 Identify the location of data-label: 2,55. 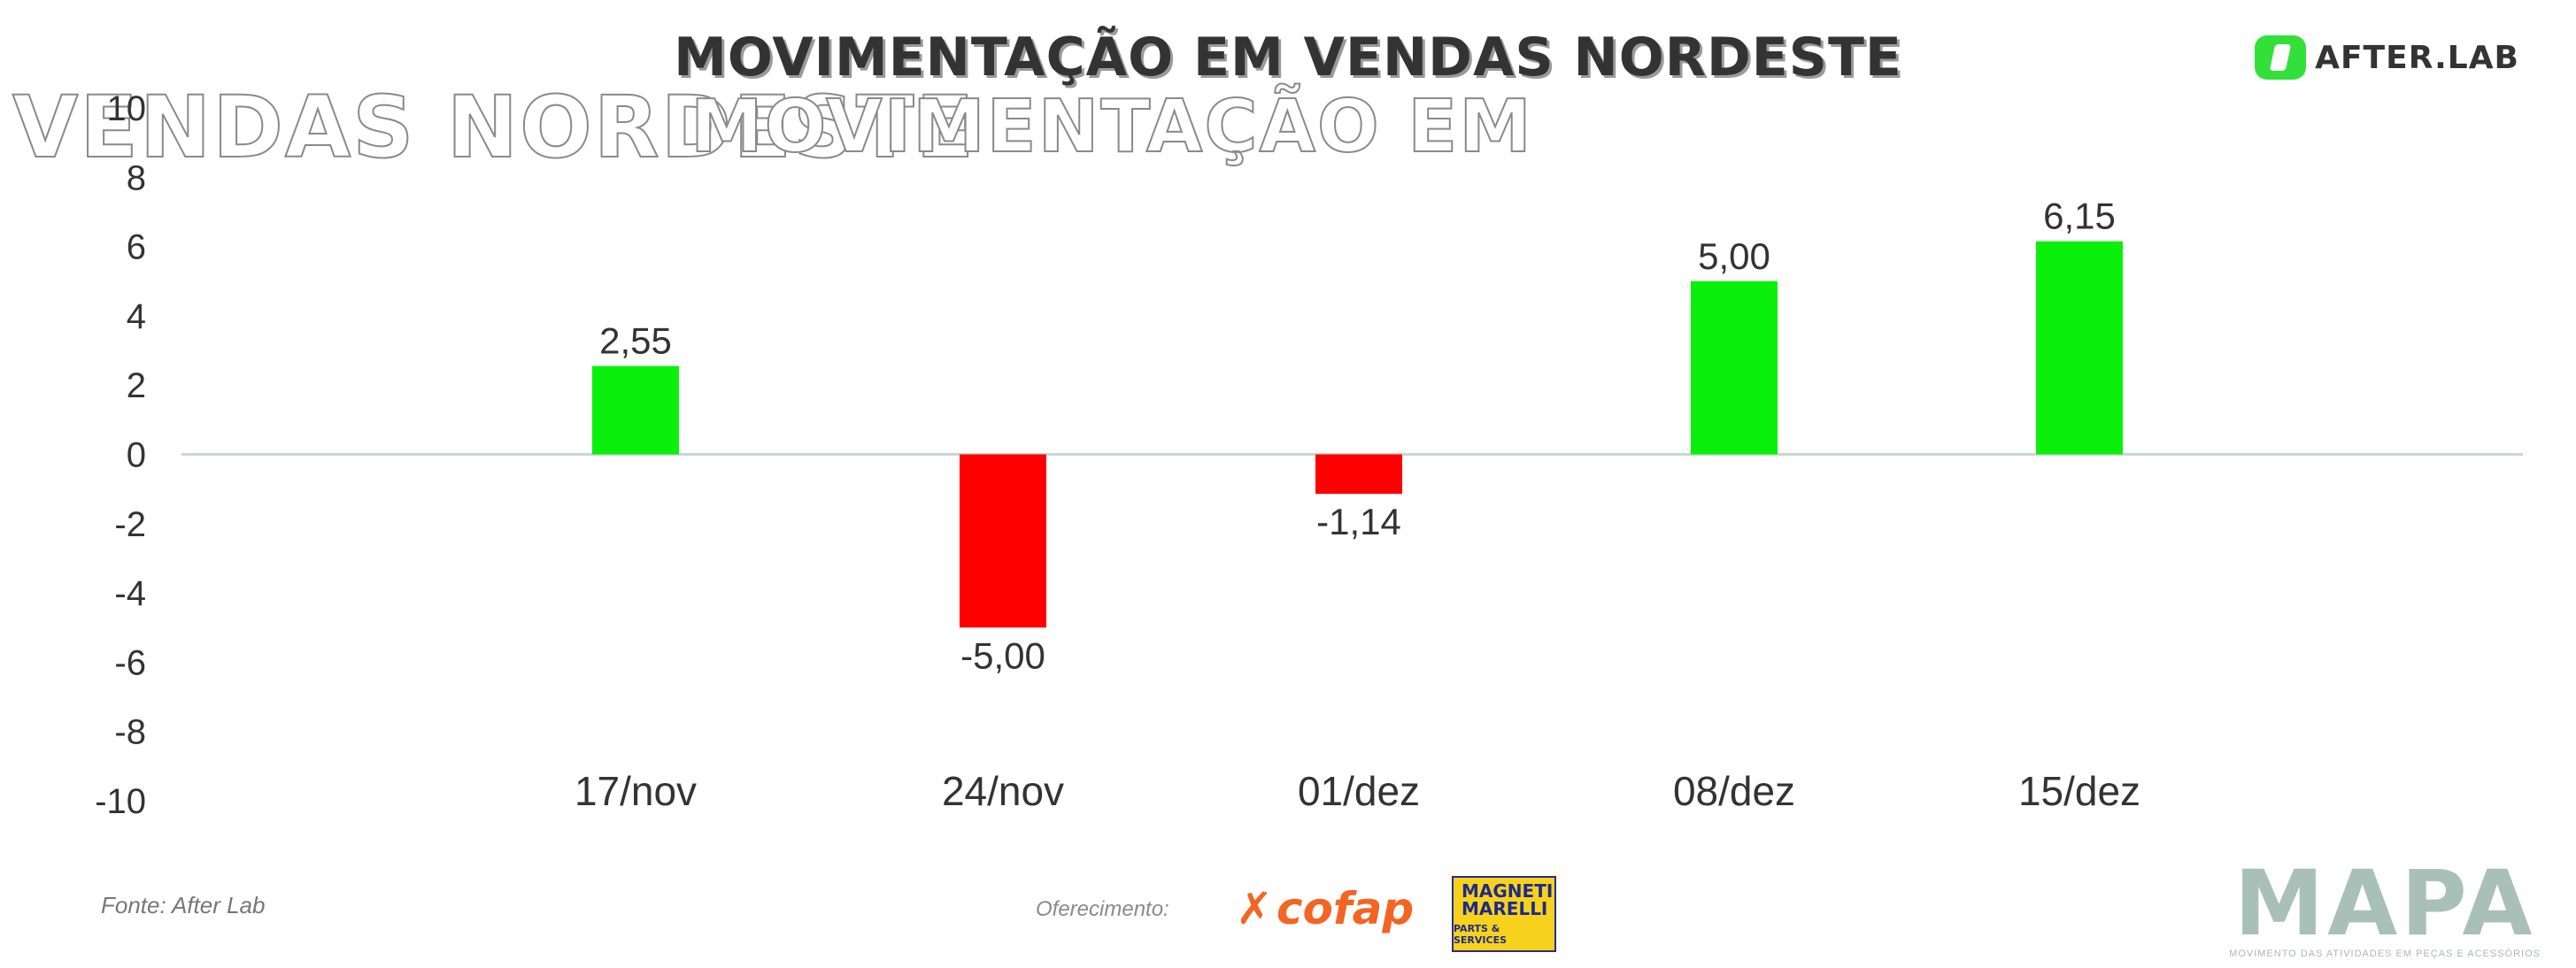
(635, 341).